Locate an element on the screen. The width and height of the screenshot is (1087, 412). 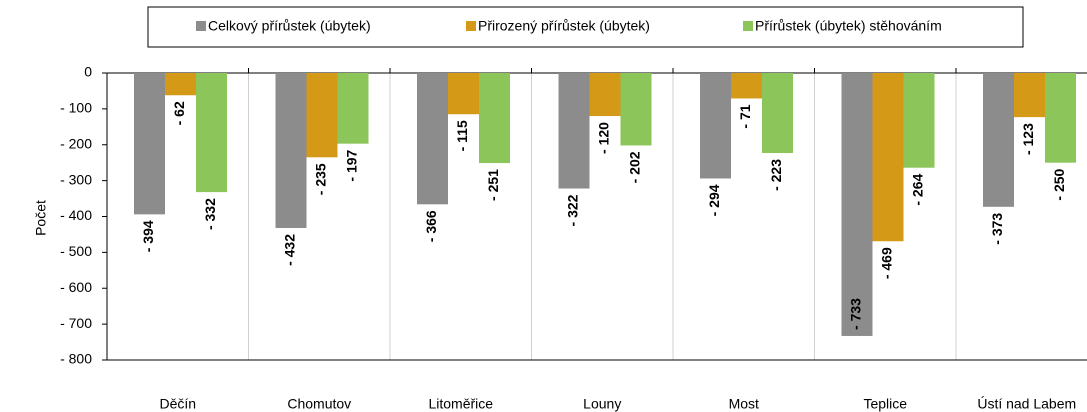
value-label: - 294 is located at coordinates (714, 200).